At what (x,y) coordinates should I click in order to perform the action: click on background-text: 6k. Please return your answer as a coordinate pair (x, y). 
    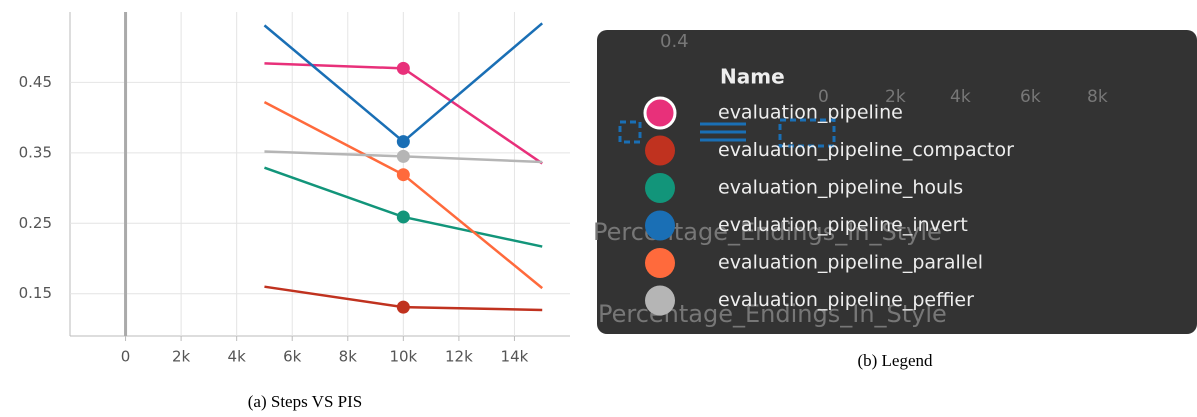
    Looking at the image, I should click on (1030, 97).